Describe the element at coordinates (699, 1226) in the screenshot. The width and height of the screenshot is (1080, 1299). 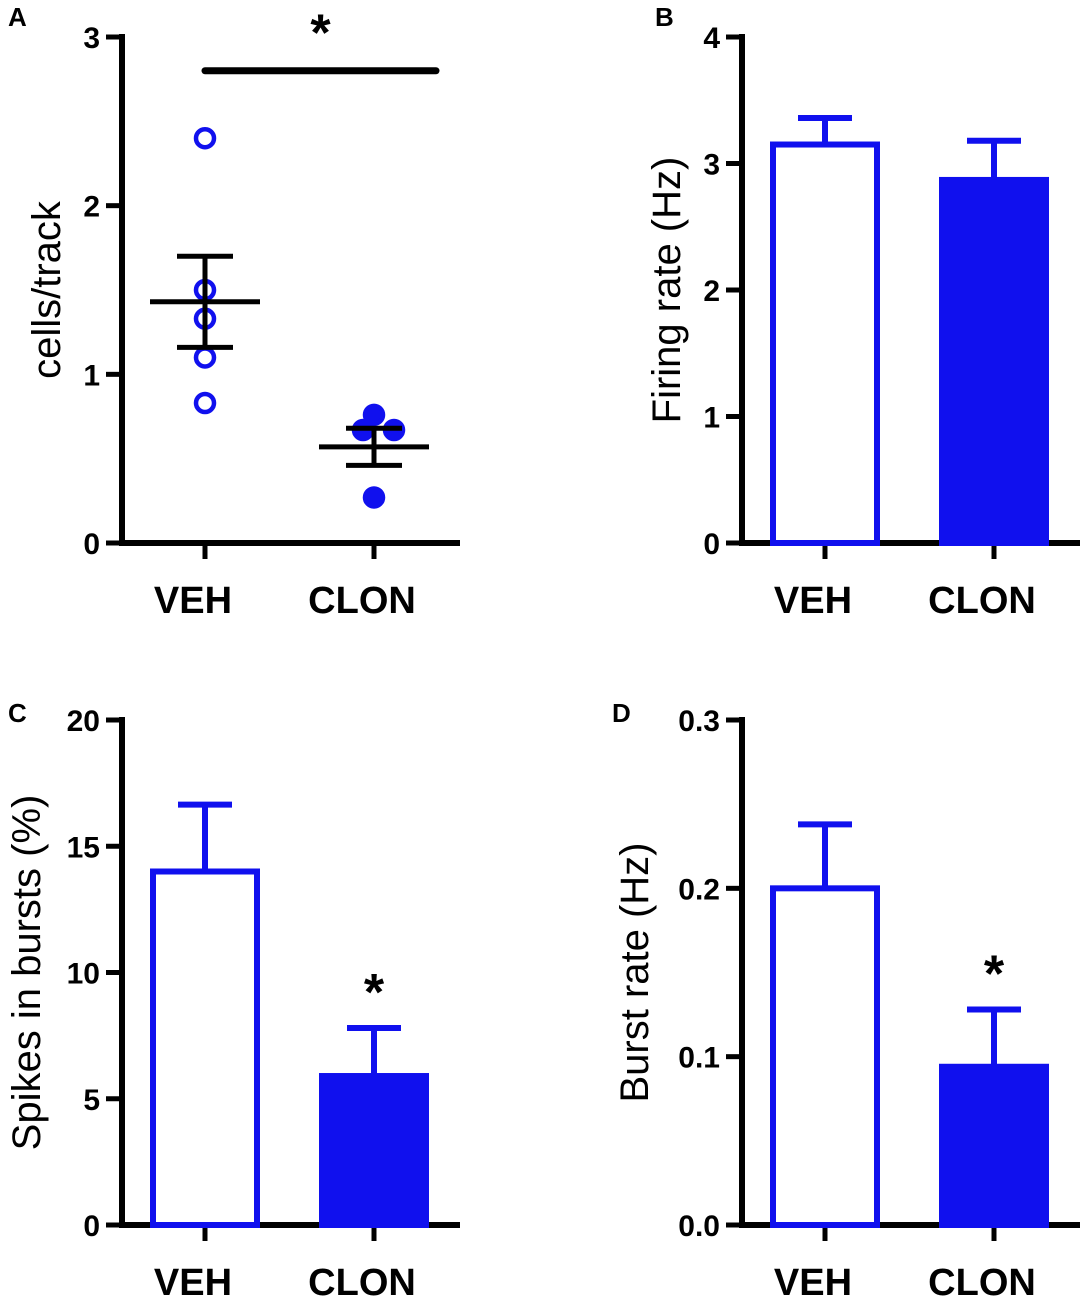
I see `y-tick-label-d: 0.0` at that location.